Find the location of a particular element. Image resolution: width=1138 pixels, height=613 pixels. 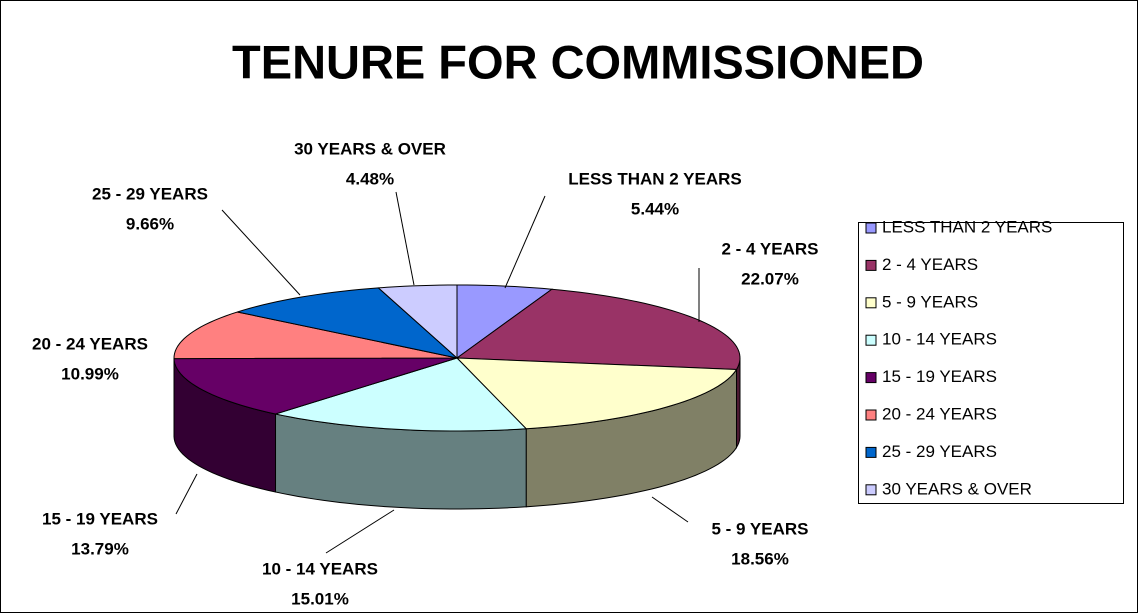

data-label-name: 30 YEARS & OVER is located at coordinates (370, 148).